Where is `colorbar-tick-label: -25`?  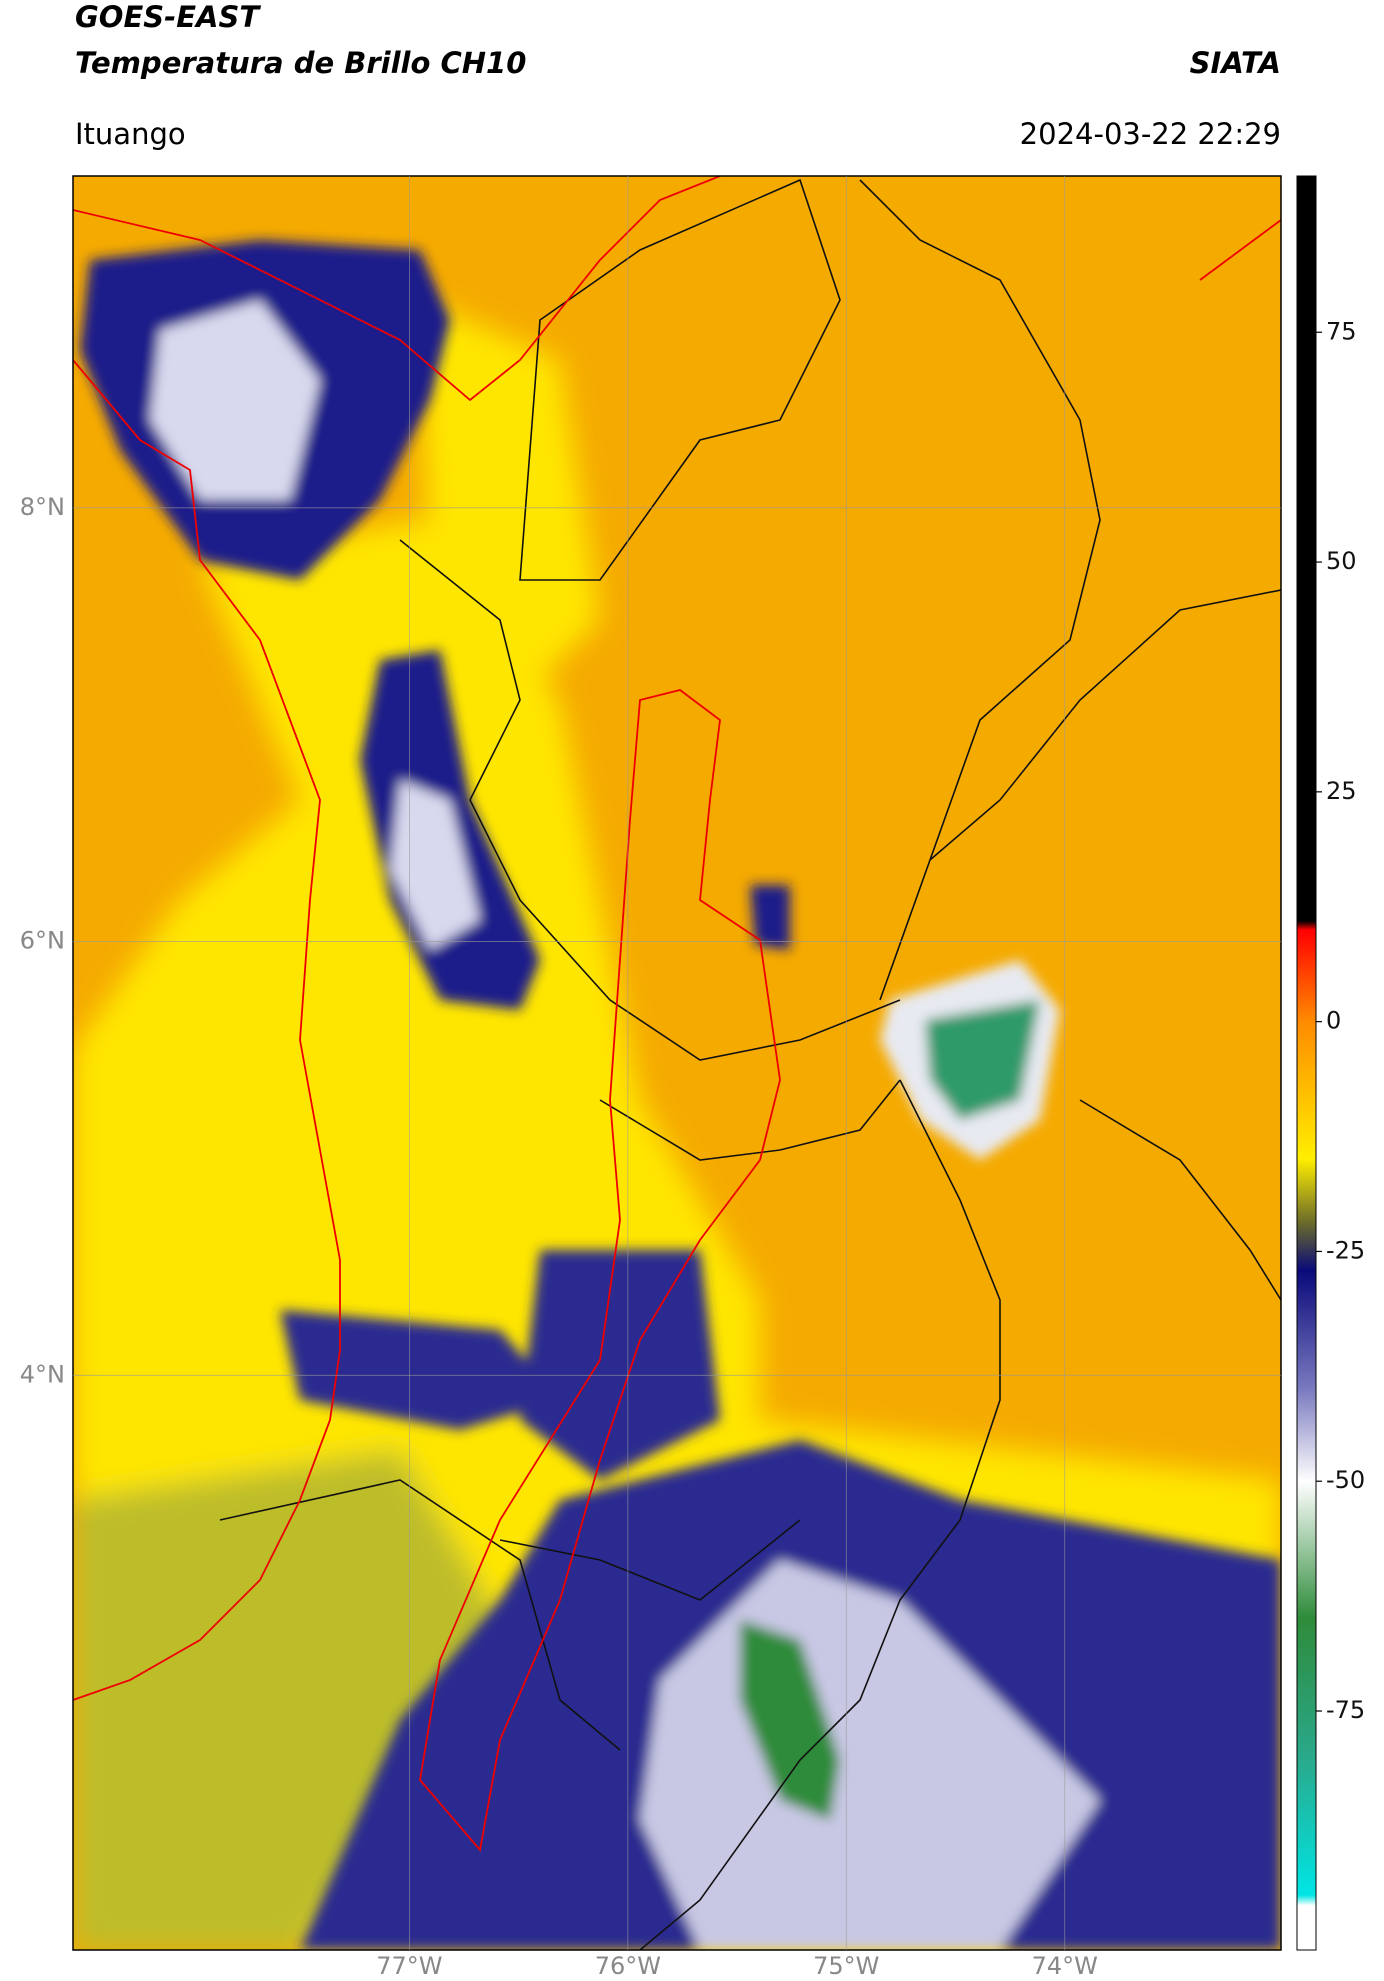
colorbar-tick-label: -25 is located at coordinates (1345, 1250).